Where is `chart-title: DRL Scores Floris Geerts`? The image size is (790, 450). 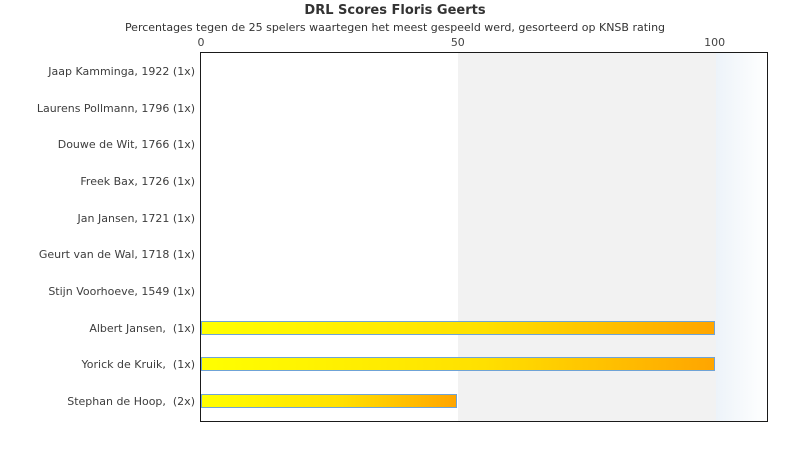
chart-title: DRL Scores Floris Geerts is located at coordinates (395, 10).